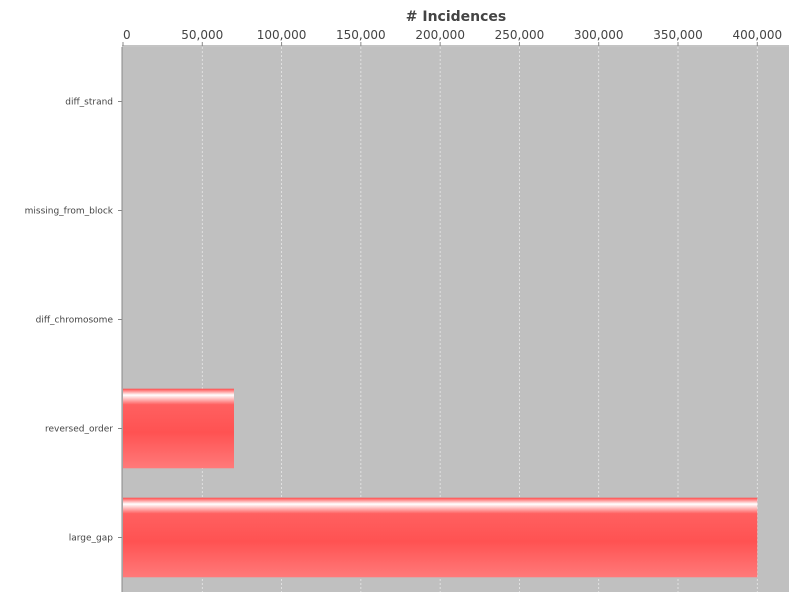 The height and width of the screenshot is (600, 800). Describe the element at coordinates (520, 35) in the screenshot. I see `x-tick-label: 250,000` at that location.